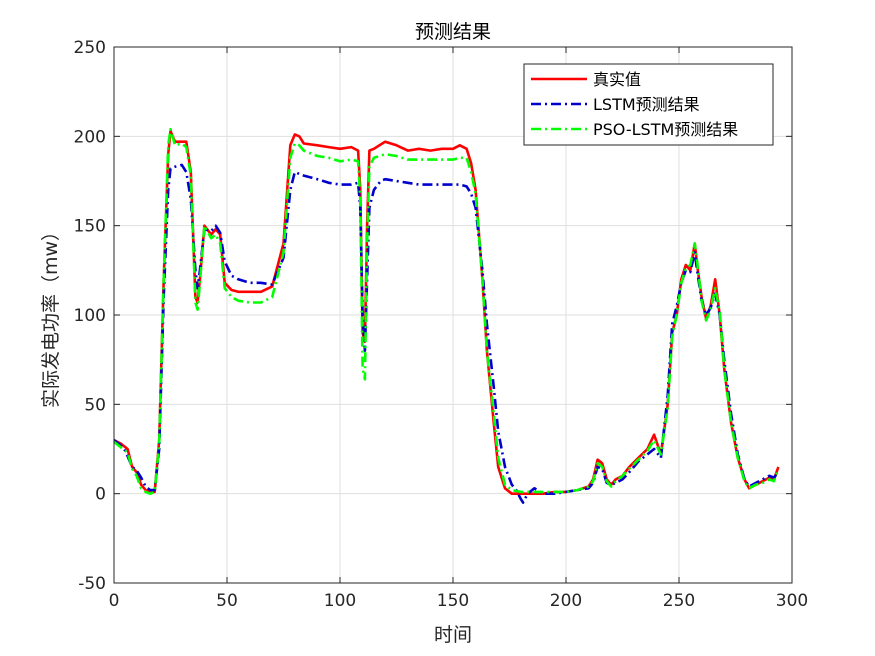  Describe the element at coordinates (453, 32) in the screenshot. I see `chart-title: 预测结果` at that location.